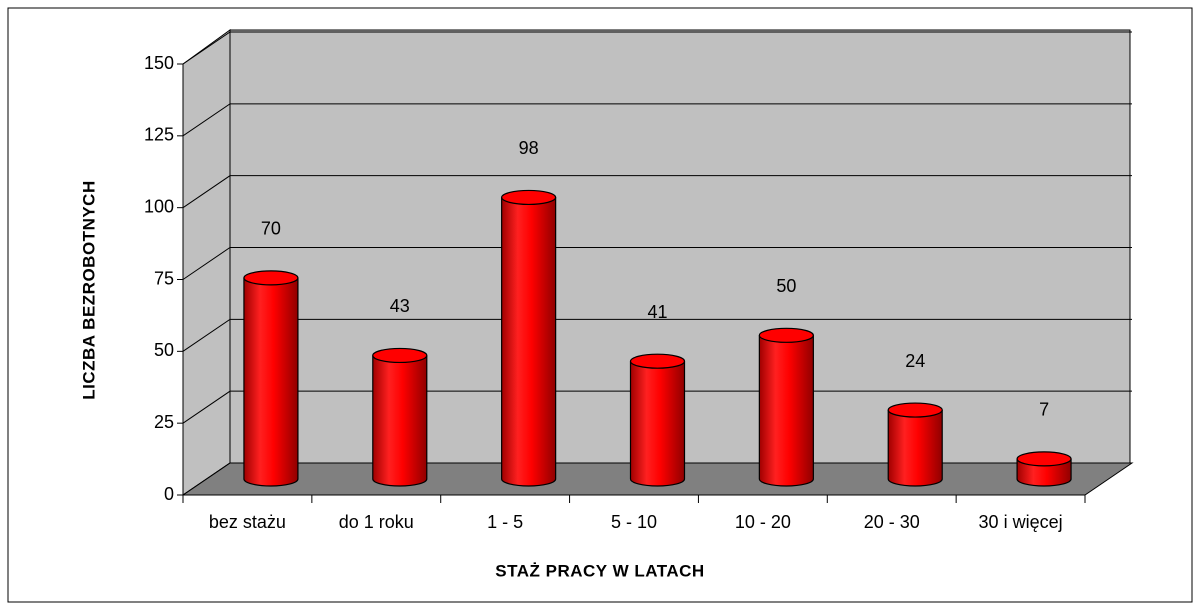 This screenshot has width=1200, height=603. What do you see at coordinates (159, 135) in the screenshot?
I see `y-tick-label: 125` at bounding box center [159, 135].